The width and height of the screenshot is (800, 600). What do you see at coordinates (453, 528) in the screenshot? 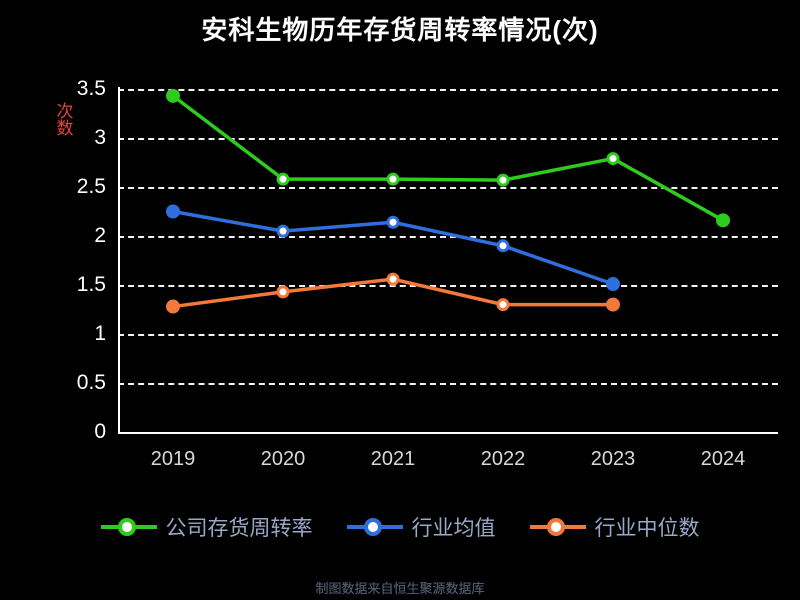
I see `legend-label: 行业均值` at bounding box center [453, 528].